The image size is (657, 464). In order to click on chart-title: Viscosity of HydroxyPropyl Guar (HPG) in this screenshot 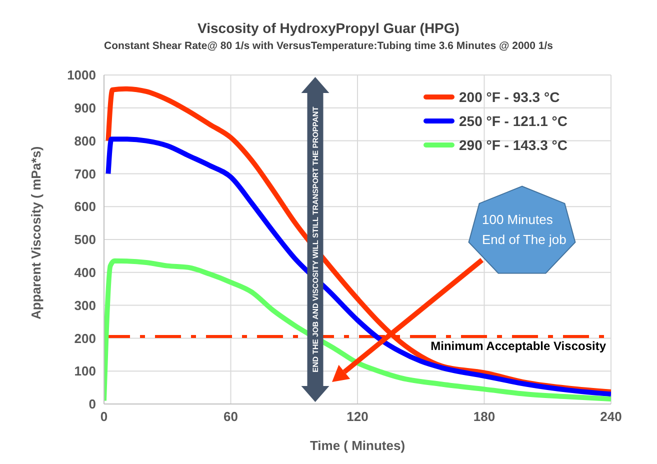, I will do `click(328, 27)`.